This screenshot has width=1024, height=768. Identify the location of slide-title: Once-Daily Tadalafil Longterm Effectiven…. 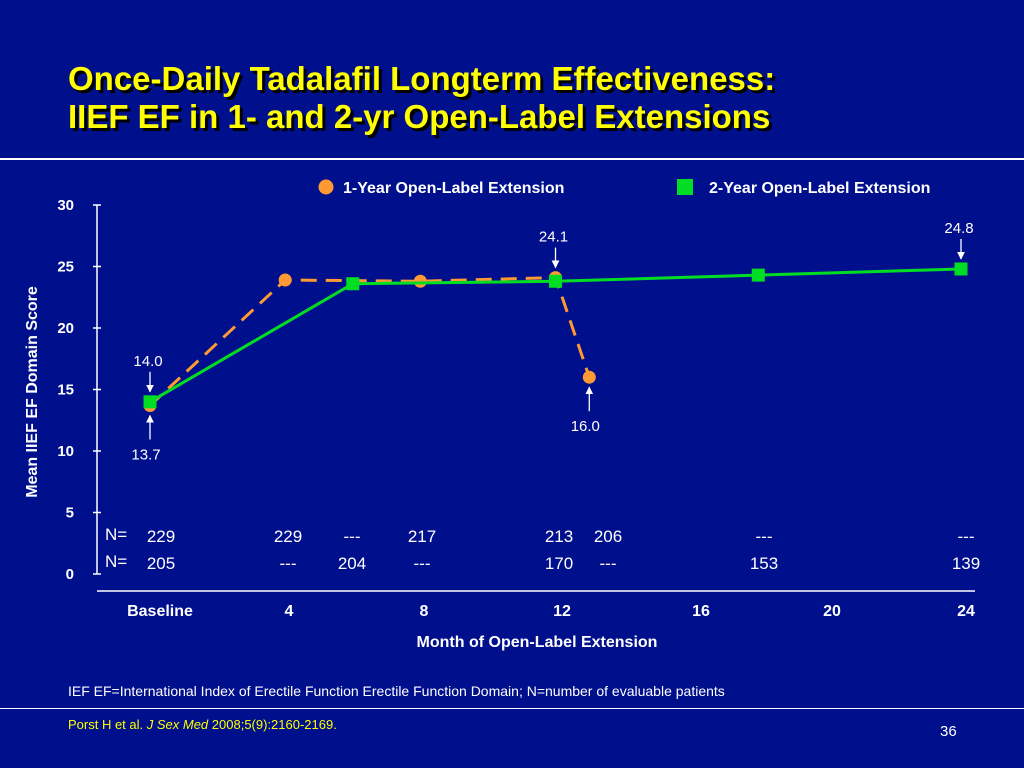
(421, 98).